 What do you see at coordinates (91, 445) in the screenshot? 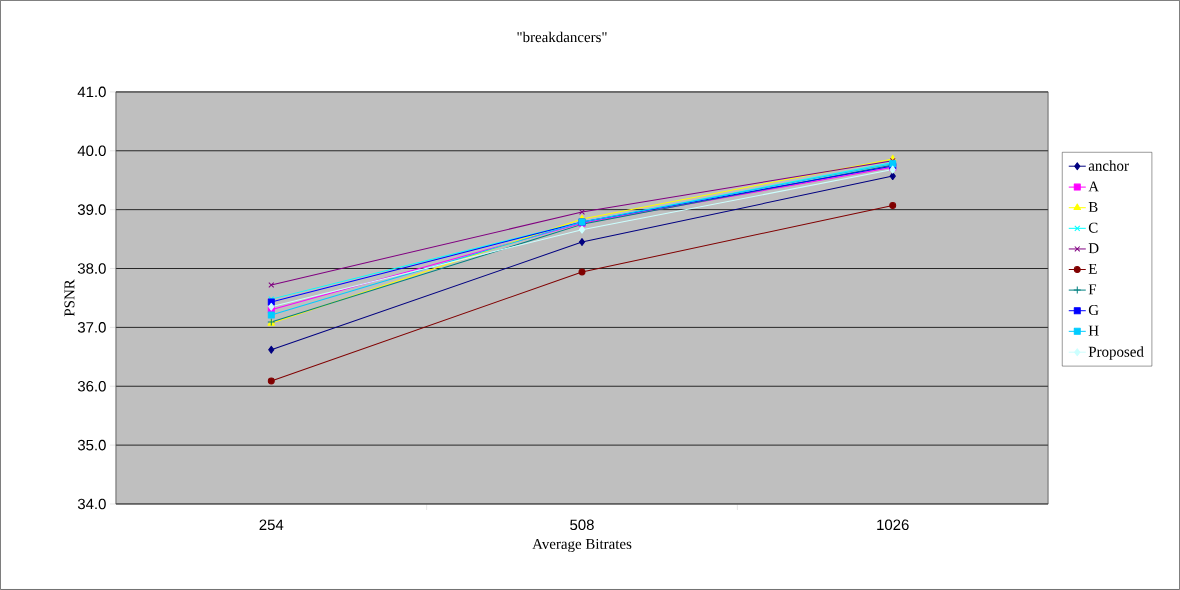
I see `y-tick-label: 35.0` at bounding box center [91, 445].